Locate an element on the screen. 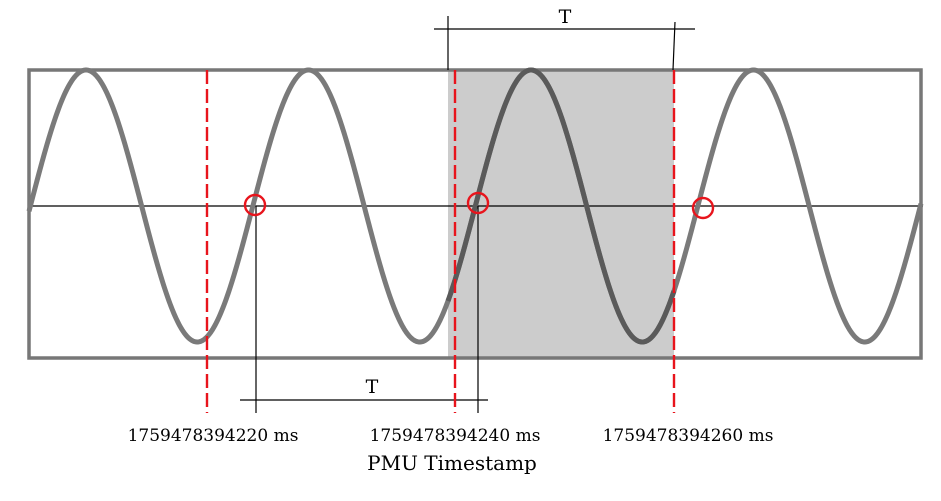 This screenshot has height=501, width=941. sine-wave-window-segment is located at coordinates (561, 206).